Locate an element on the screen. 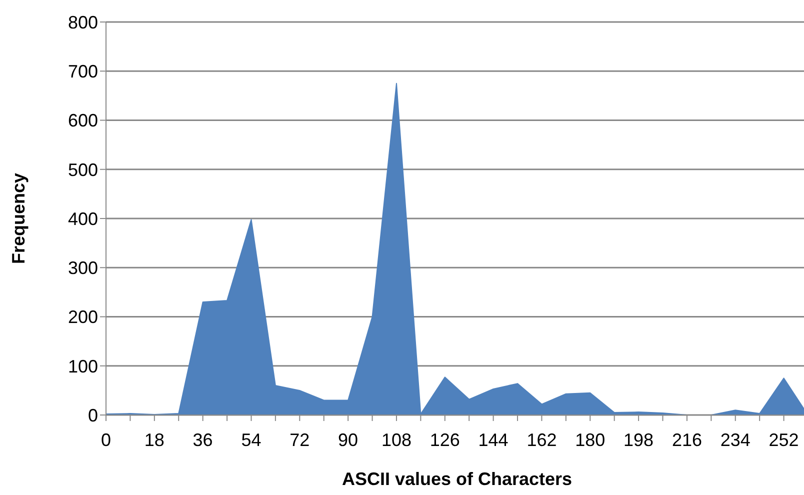  x-tick-label: 252 is located at coordinates (783, 440).